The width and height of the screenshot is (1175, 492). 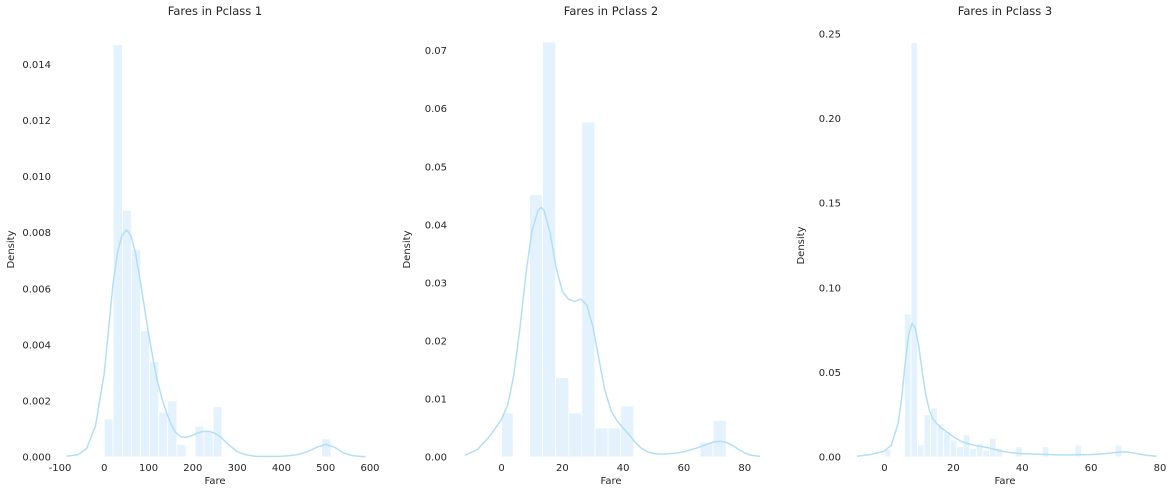 What do you see at coordinates (36, 458) in the screenshot?
I see `y-tick-label: 0.000` at bounding box center [36, 458].